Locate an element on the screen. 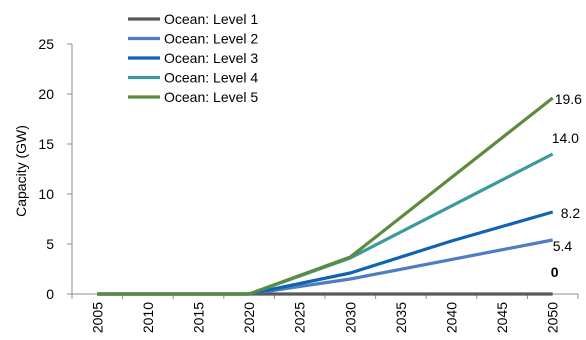 This screenshot has height=340, width=586. x-tick-label: 2005 is located at coordinates (97, 317).